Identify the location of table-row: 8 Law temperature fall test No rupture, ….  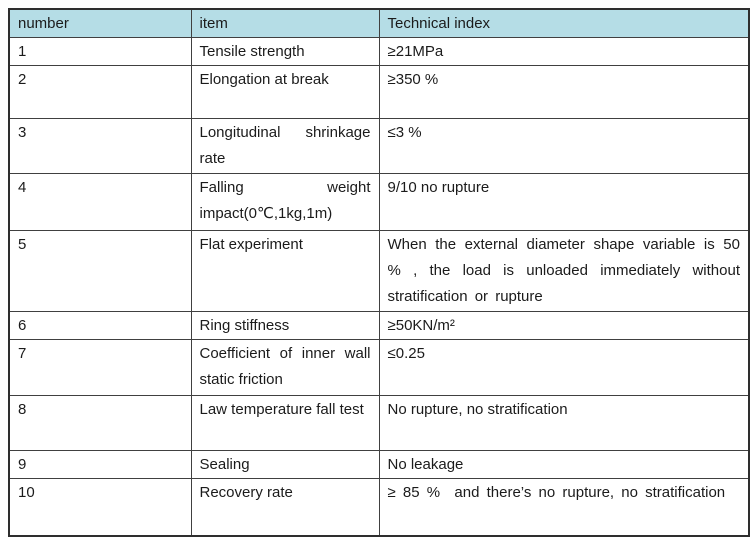
(379, 423).